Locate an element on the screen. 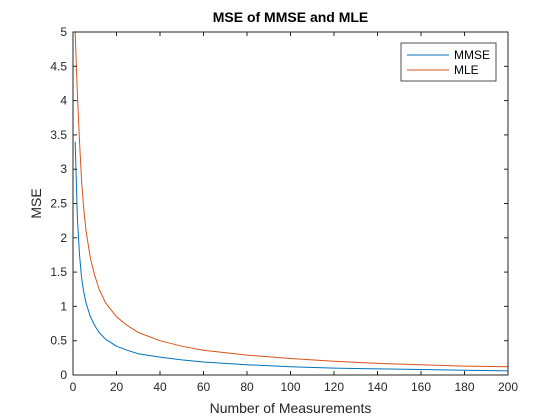 The height and width of the screenshot is (420, 560). x-tick-label: 100 is located at coordinates (290, 387).